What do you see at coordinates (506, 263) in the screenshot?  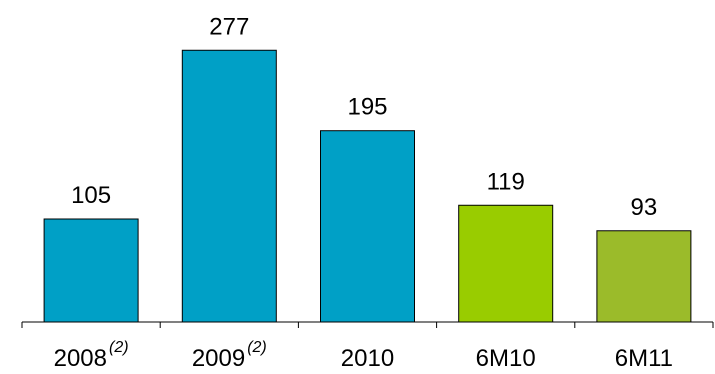 I see `bar-6m10` at bounding box center [506, 263].